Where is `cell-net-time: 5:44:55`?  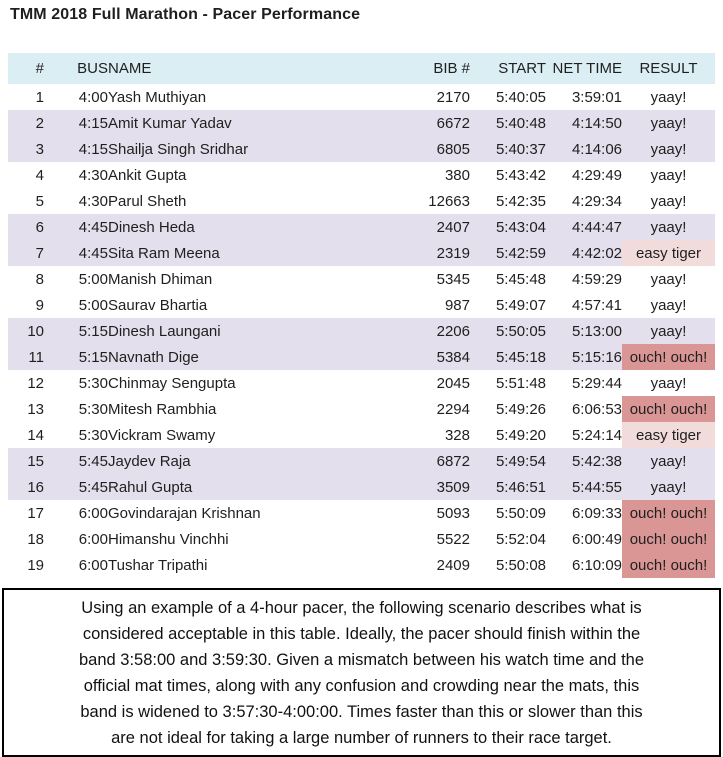
cell-net-time: 5:44:55 is located at coordinates (584, 487).